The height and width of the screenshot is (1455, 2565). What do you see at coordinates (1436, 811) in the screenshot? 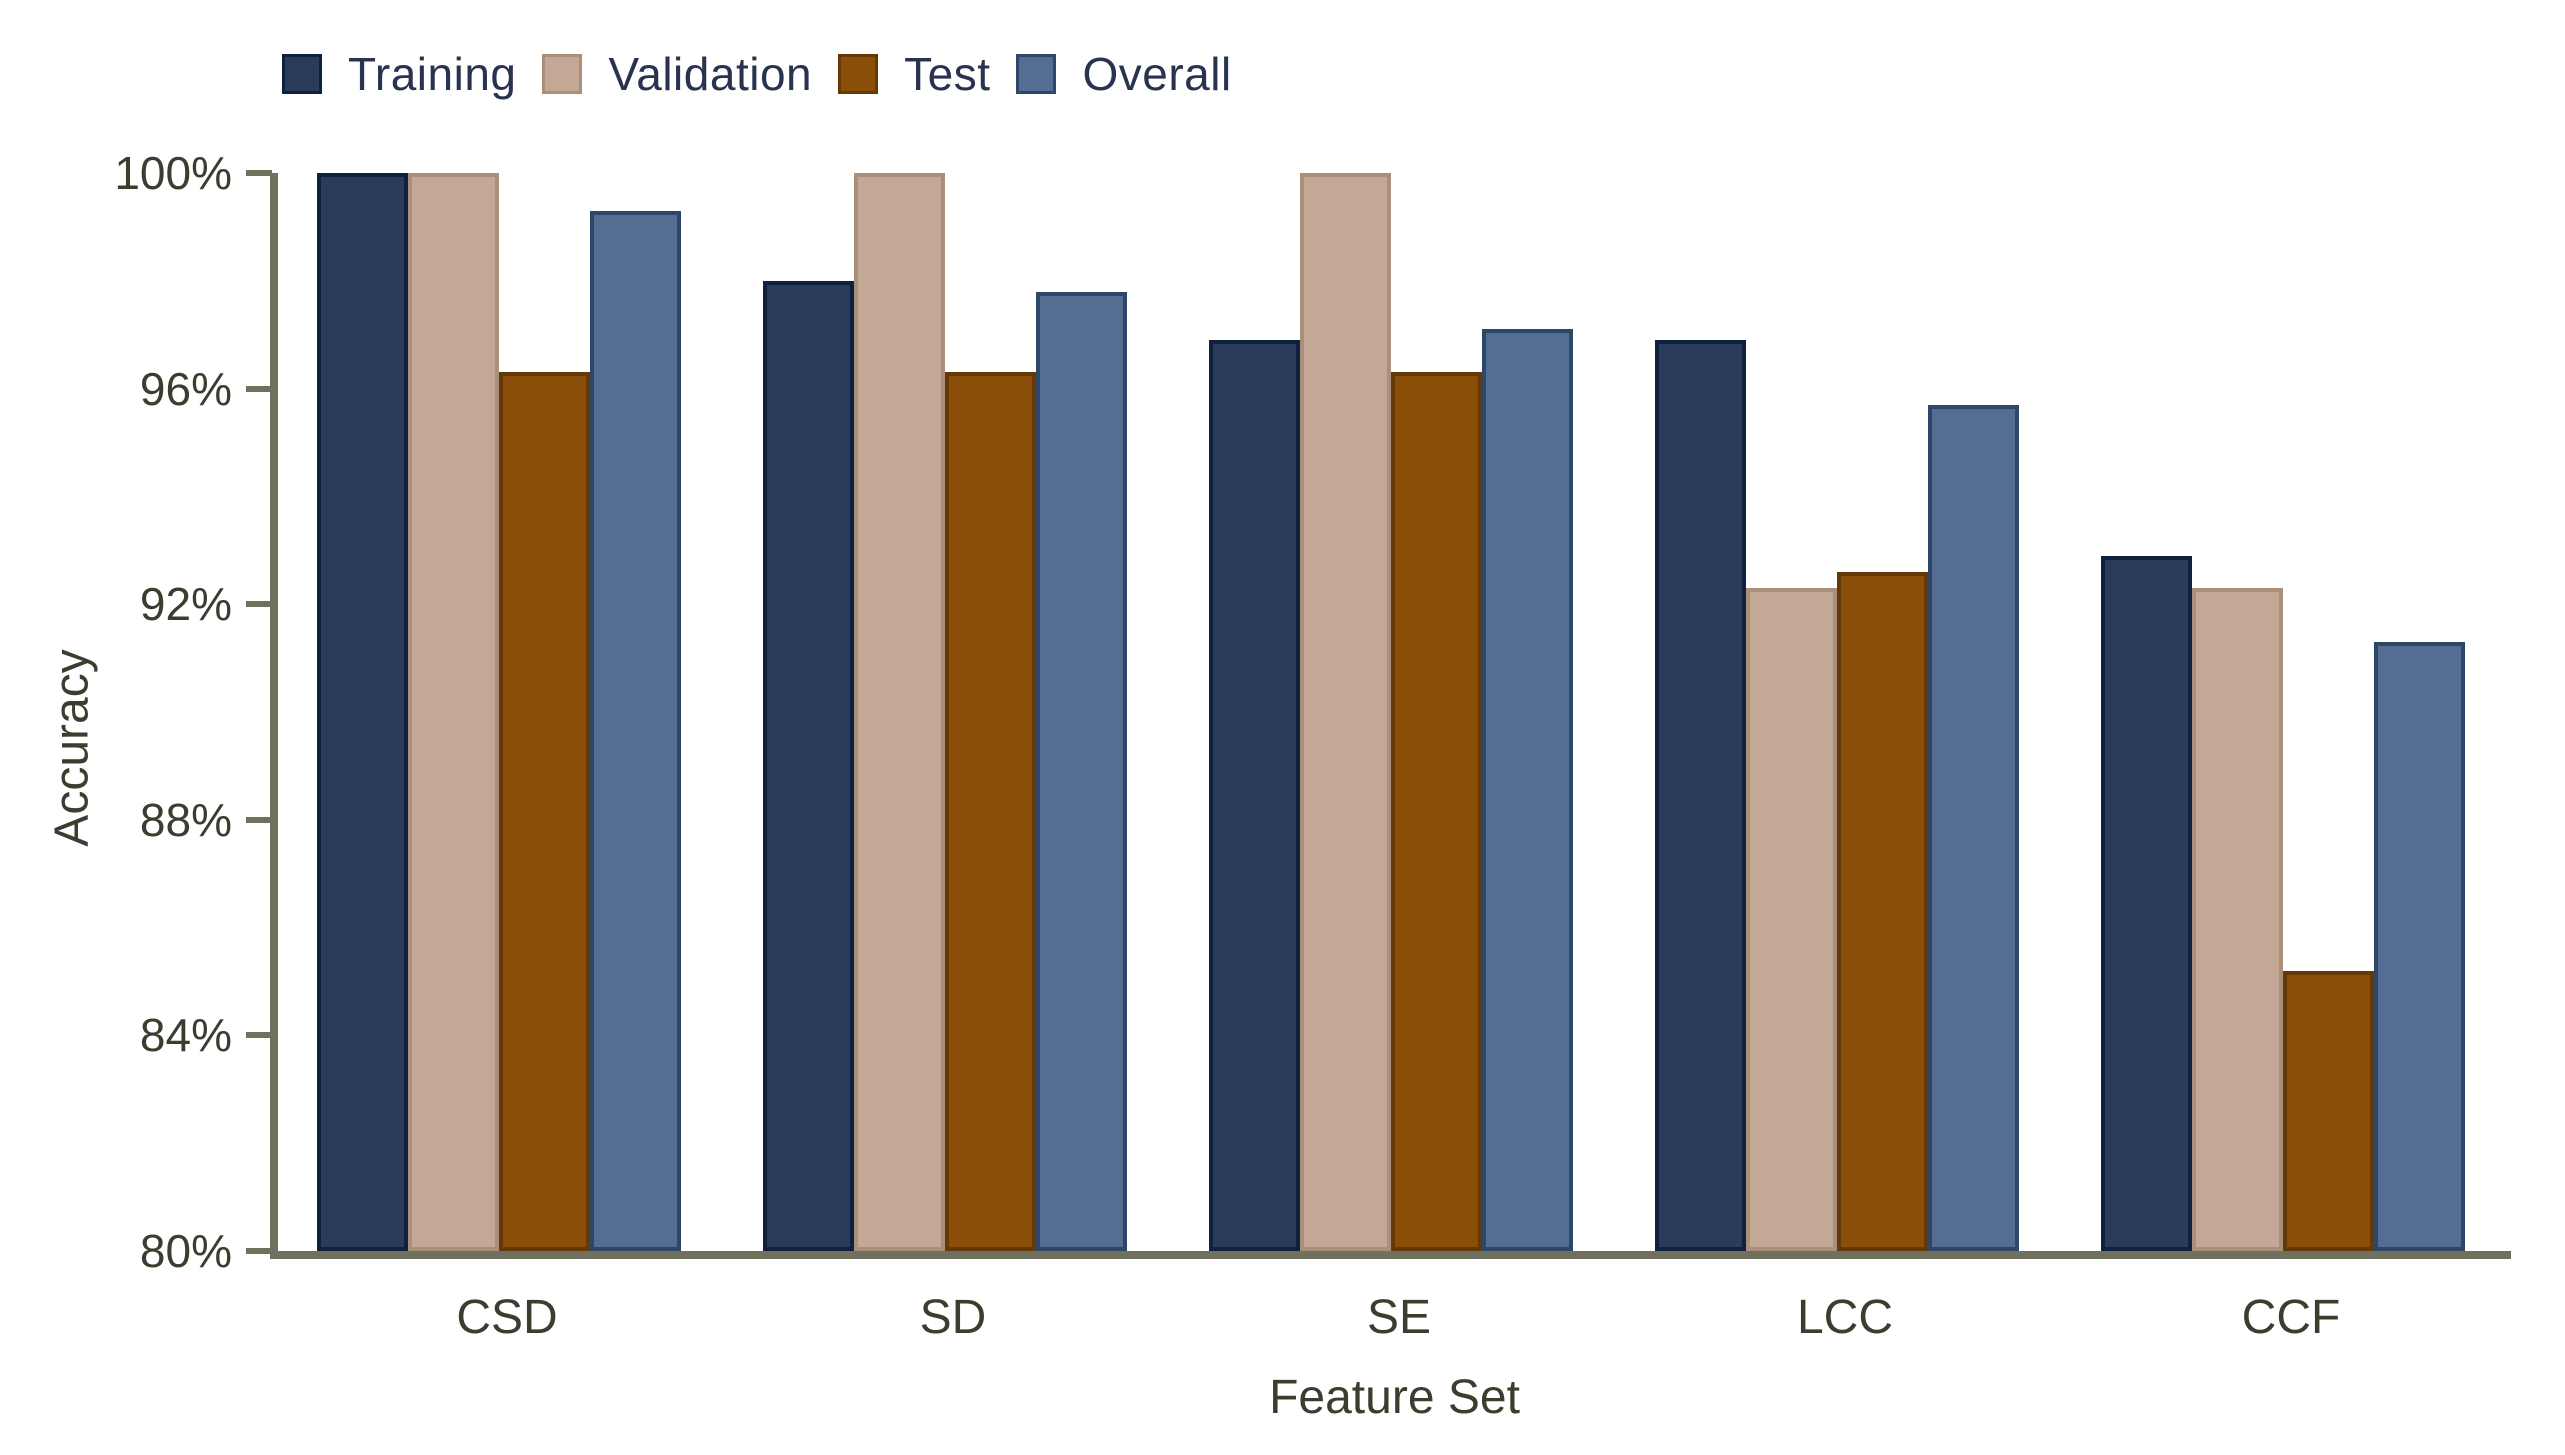
I see `bar-se-test` at bounding box center [1436, 811].